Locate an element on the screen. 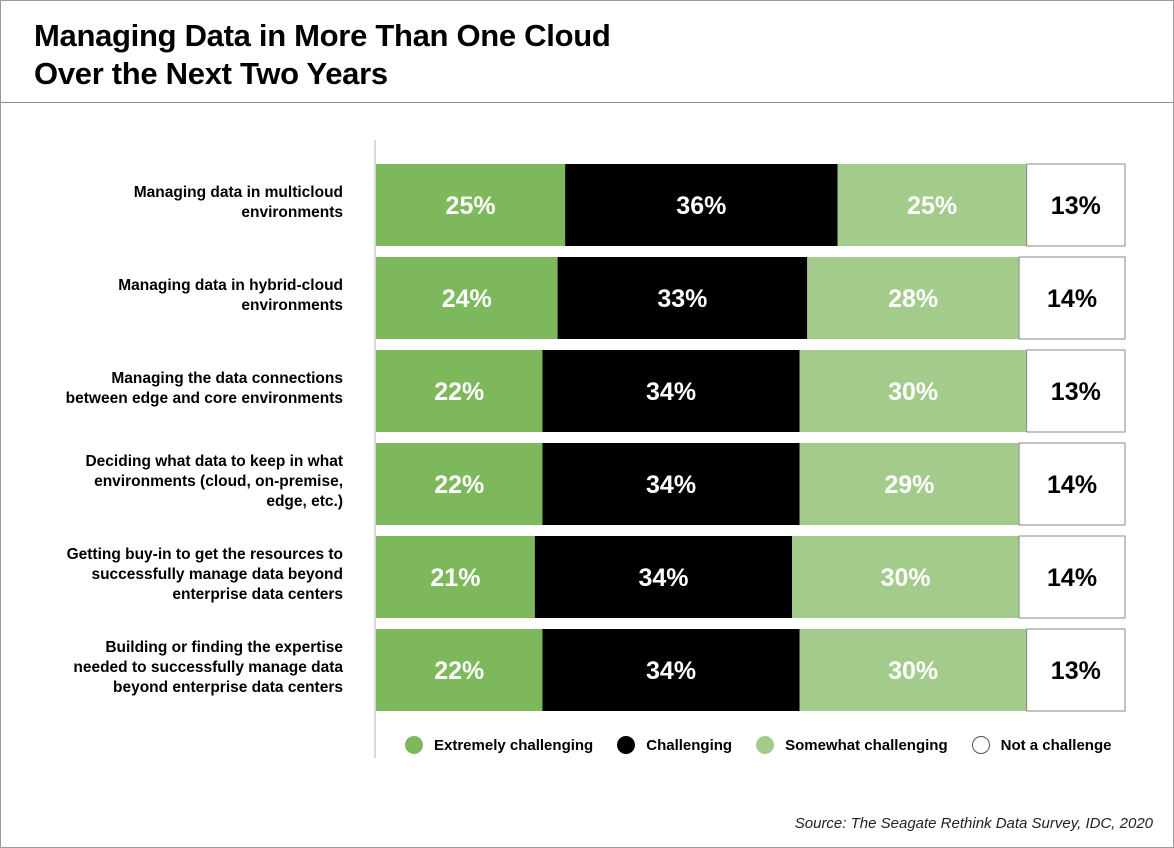  data-label-somewhat-challenging-row-2: 28% is located at coordinates (913, 299).